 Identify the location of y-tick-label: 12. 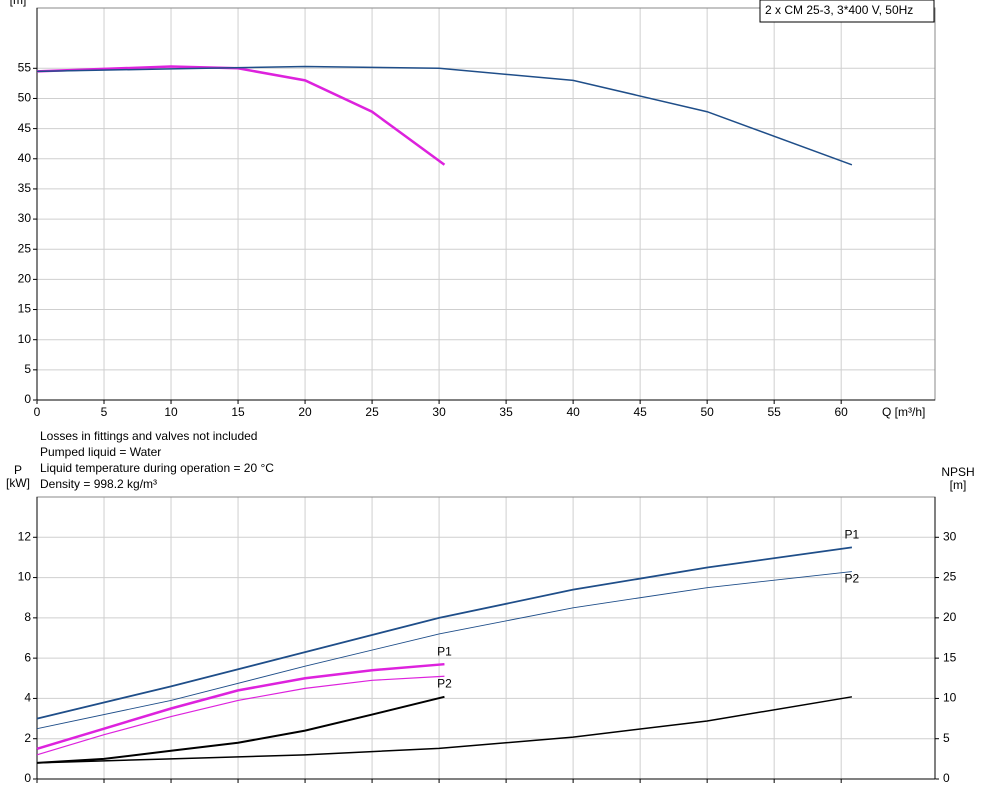
(25, 536).